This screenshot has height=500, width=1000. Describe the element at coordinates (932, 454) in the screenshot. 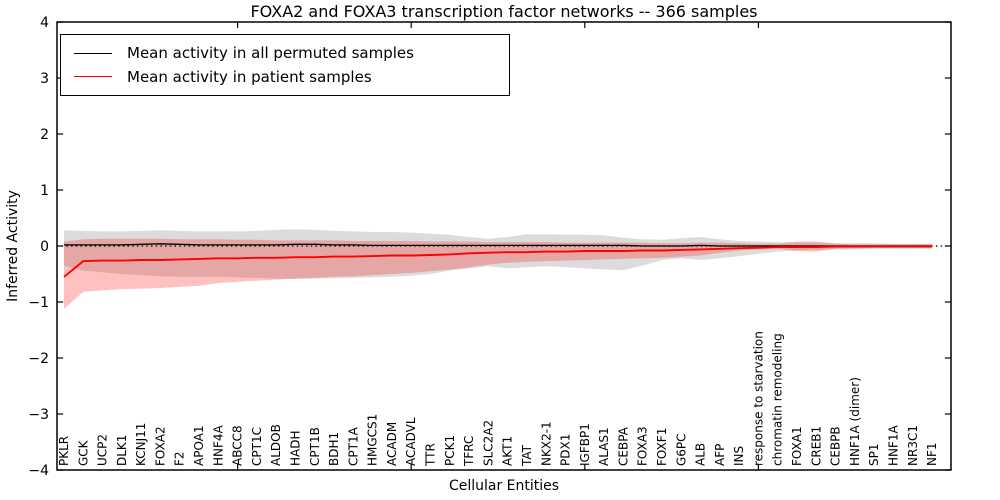

I see `x-category-label: NF1` at that location.